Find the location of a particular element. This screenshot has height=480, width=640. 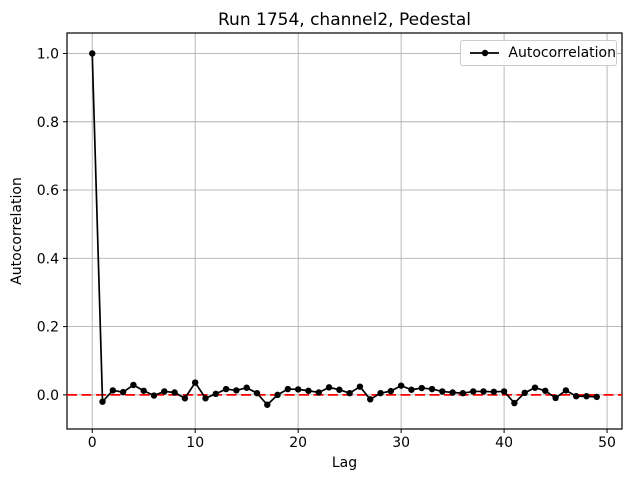

x-tick-label: 30 is located at coordinates (401, 443).